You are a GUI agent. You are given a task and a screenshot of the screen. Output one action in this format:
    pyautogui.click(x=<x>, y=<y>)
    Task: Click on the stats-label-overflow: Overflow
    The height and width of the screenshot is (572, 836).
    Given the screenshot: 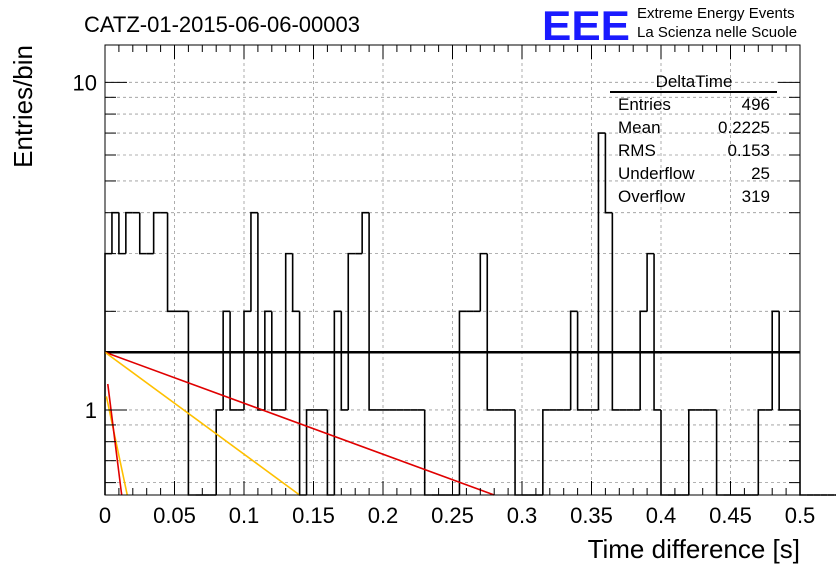 What is the action you would take?
    pyautogui.click(x=652, y=196)
    